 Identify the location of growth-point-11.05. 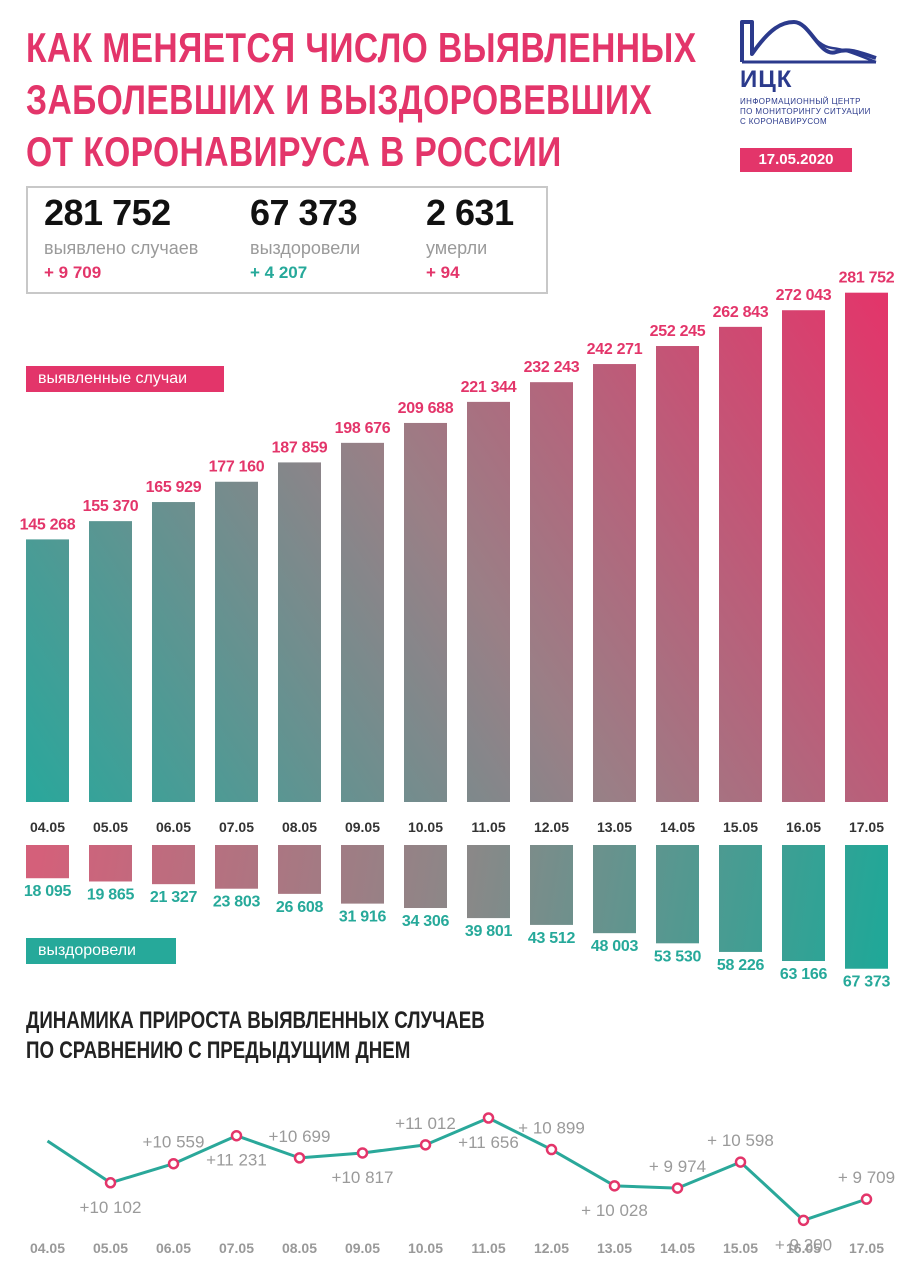
(488, 1118).